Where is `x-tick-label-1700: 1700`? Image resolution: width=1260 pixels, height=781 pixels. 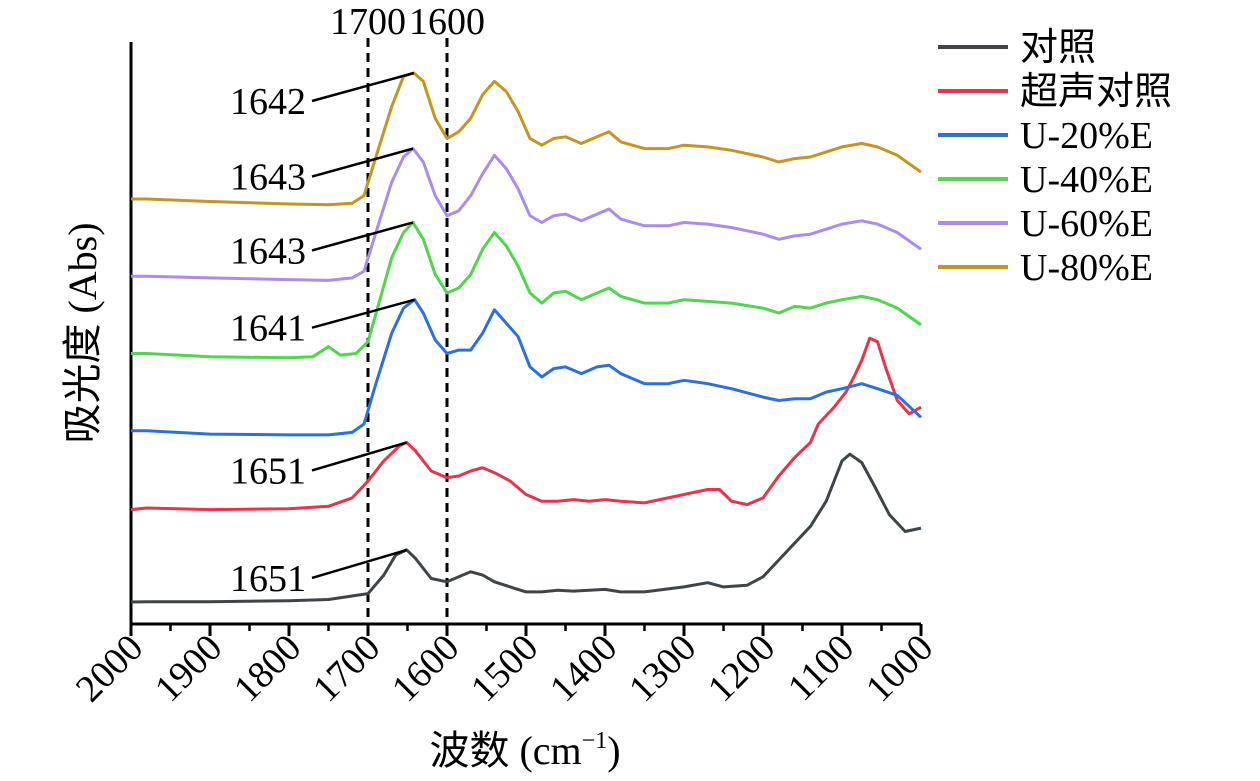 x-tick-label-1700: 1700 is located at coordinates (346, 668).